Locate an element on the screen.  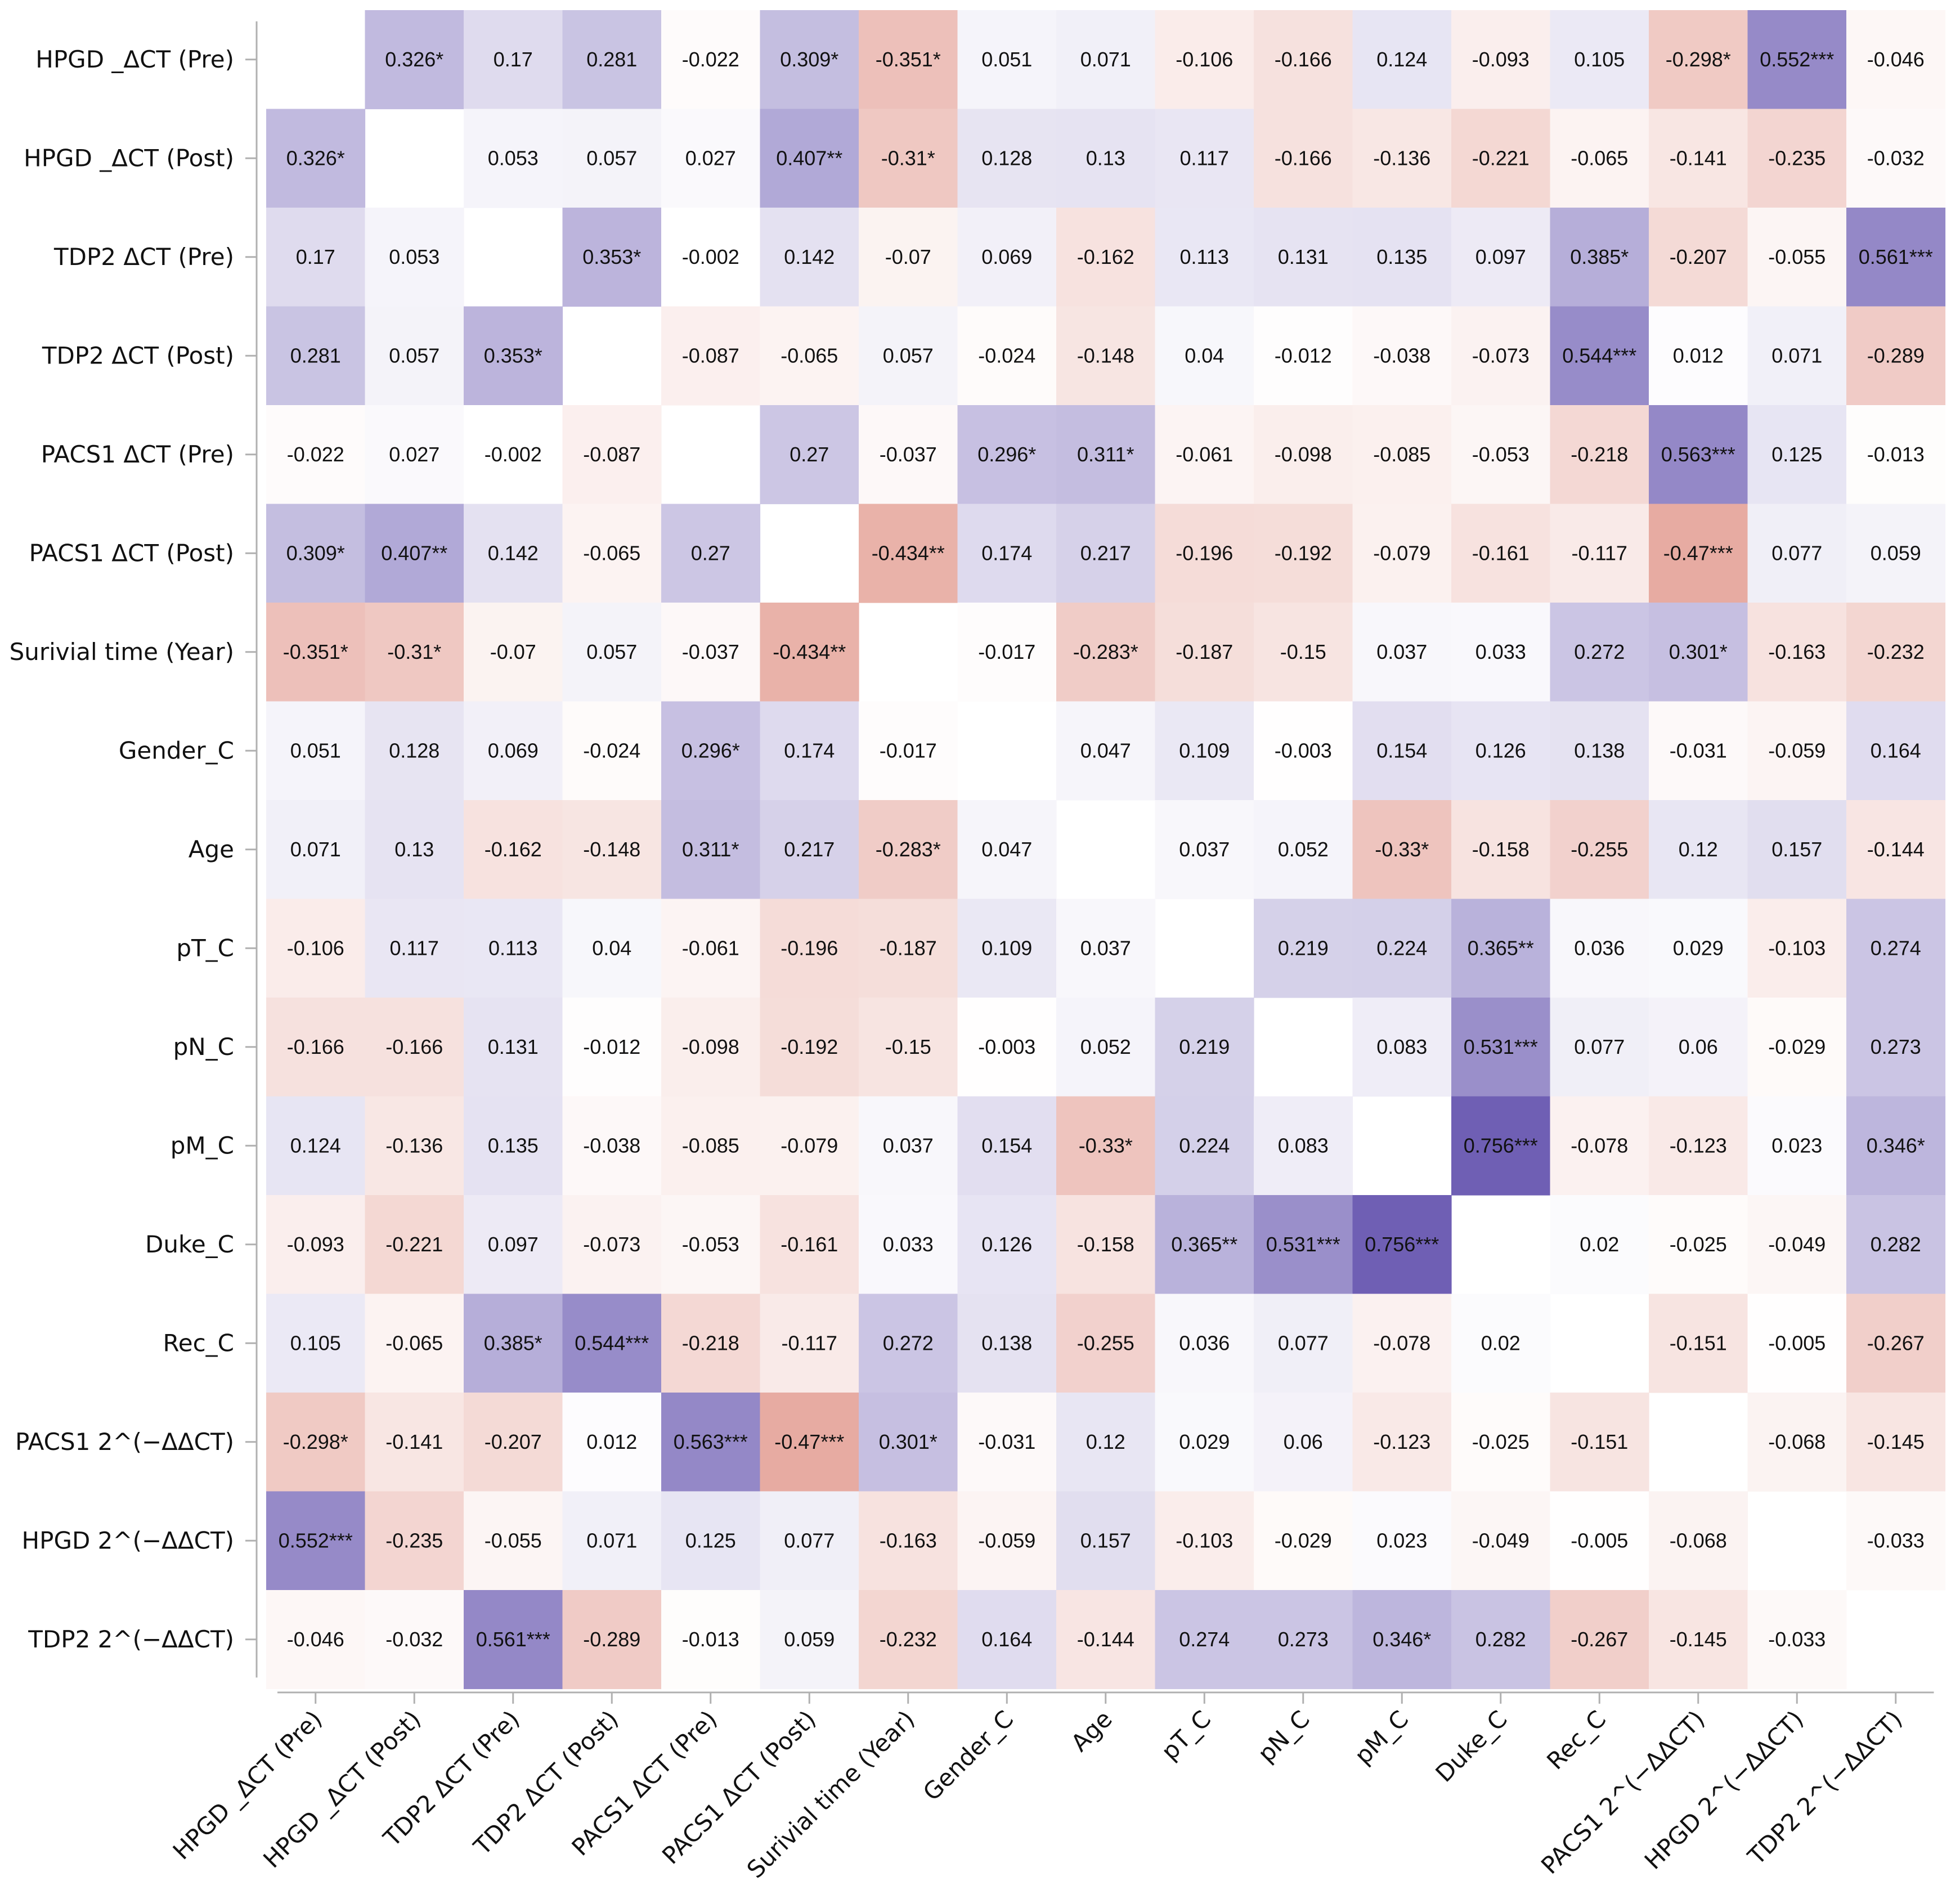
cell-value-label: -0.136 is located at coordinates (1401, 158).